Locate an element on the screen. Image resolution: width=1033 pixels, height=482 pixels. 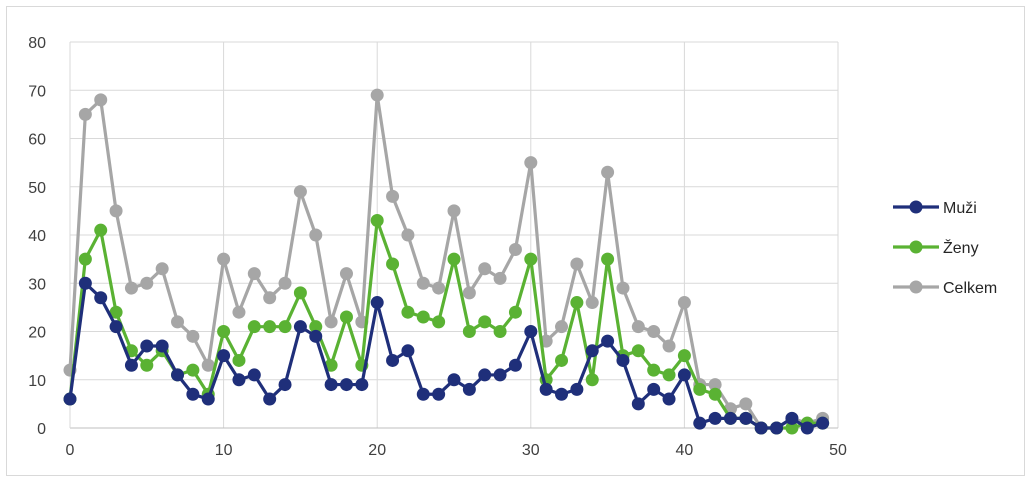
y-tick-label: 40 is located at coordinates (37, 236).